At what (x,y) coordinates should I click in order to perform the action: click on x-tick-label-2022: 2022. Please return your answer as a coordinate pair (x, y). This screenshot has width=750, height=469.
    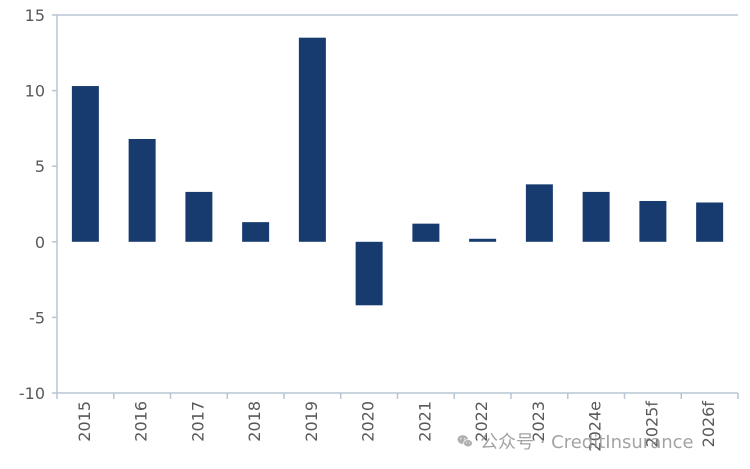
    Looking at the image, I should click on (481, 421).